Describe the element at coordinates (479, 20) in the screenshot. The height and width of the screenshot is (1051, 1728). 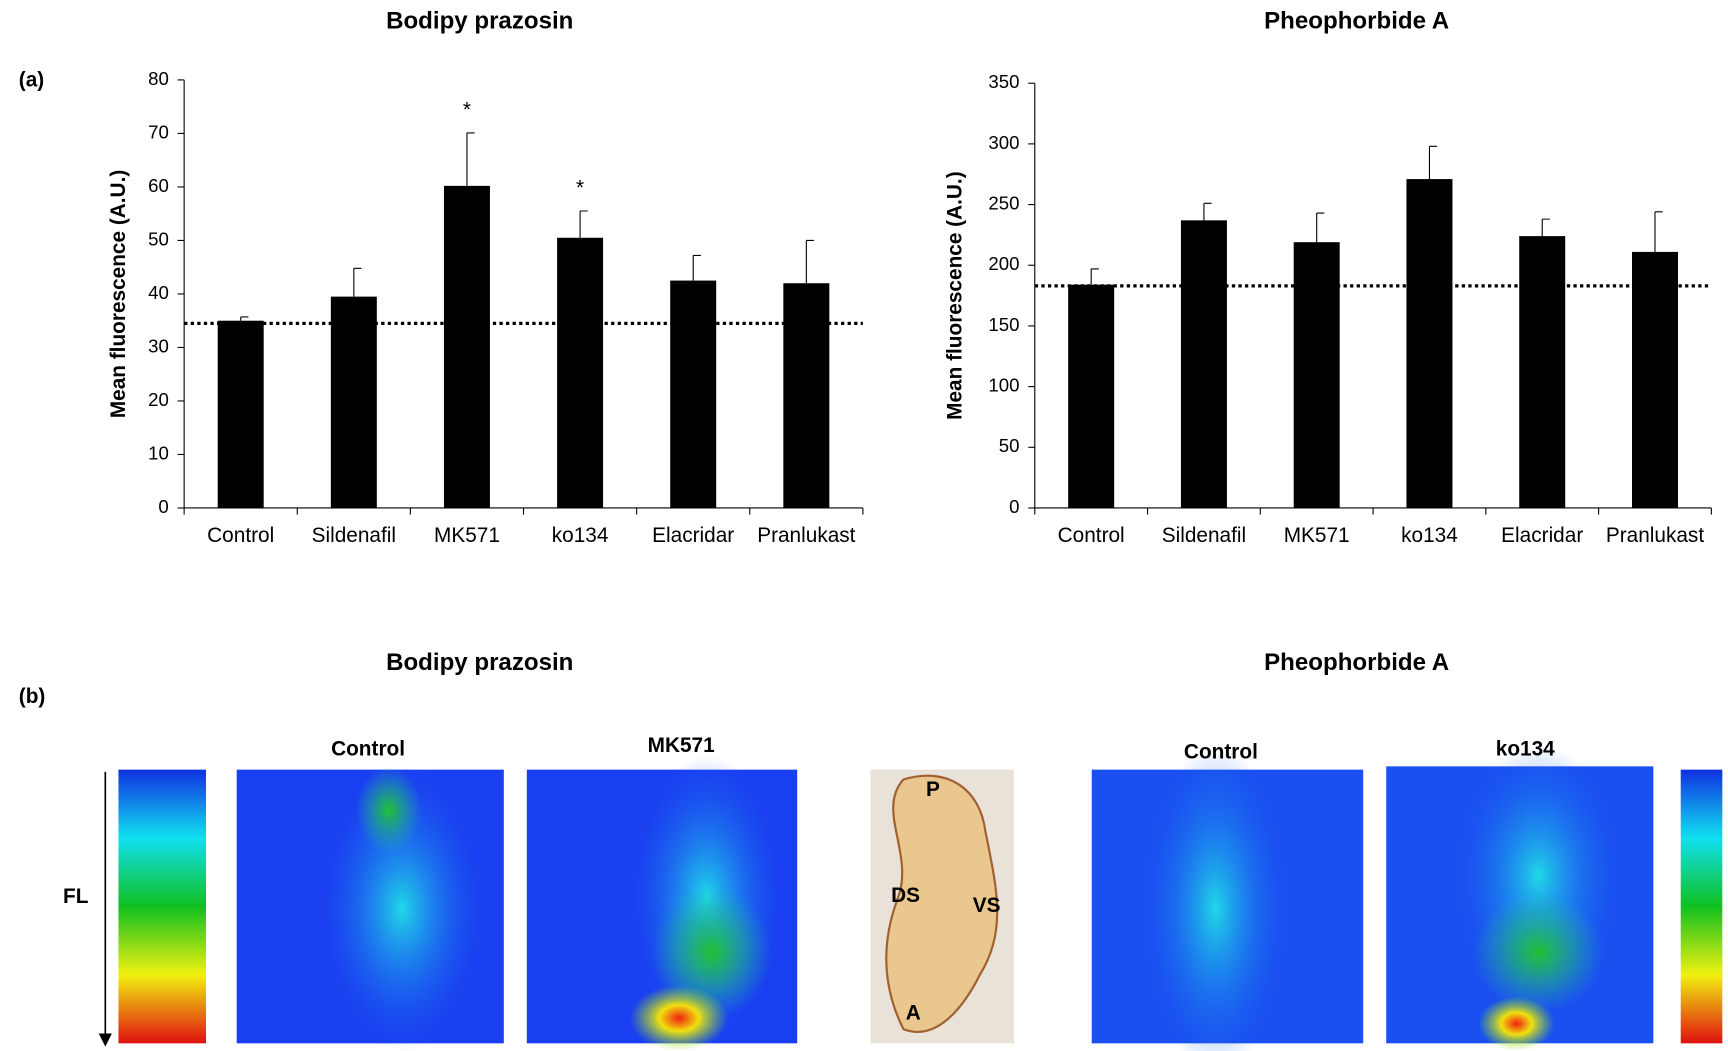
I see `chart-title: Bodipy prazosin` at that location.